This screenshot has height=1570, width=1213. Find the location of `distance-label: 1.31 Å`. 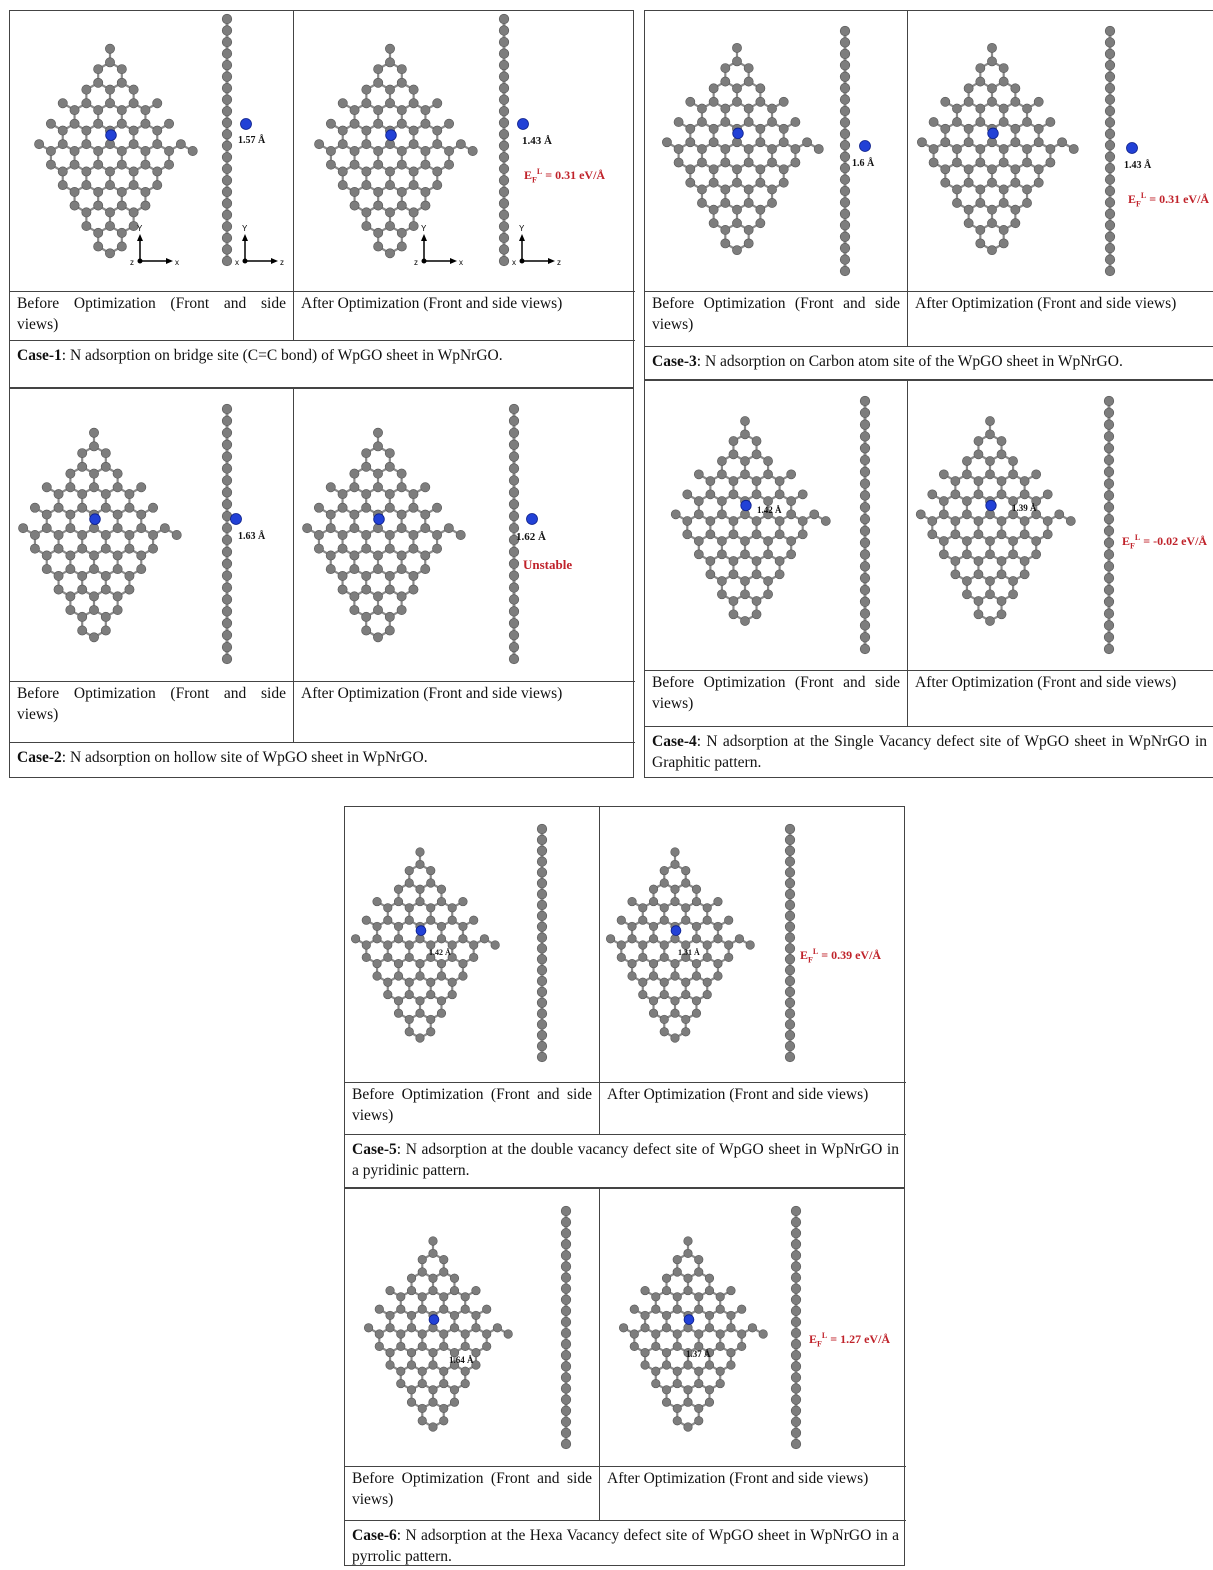

distance-label: 1.31 Å is located at coordinates (689, 952).